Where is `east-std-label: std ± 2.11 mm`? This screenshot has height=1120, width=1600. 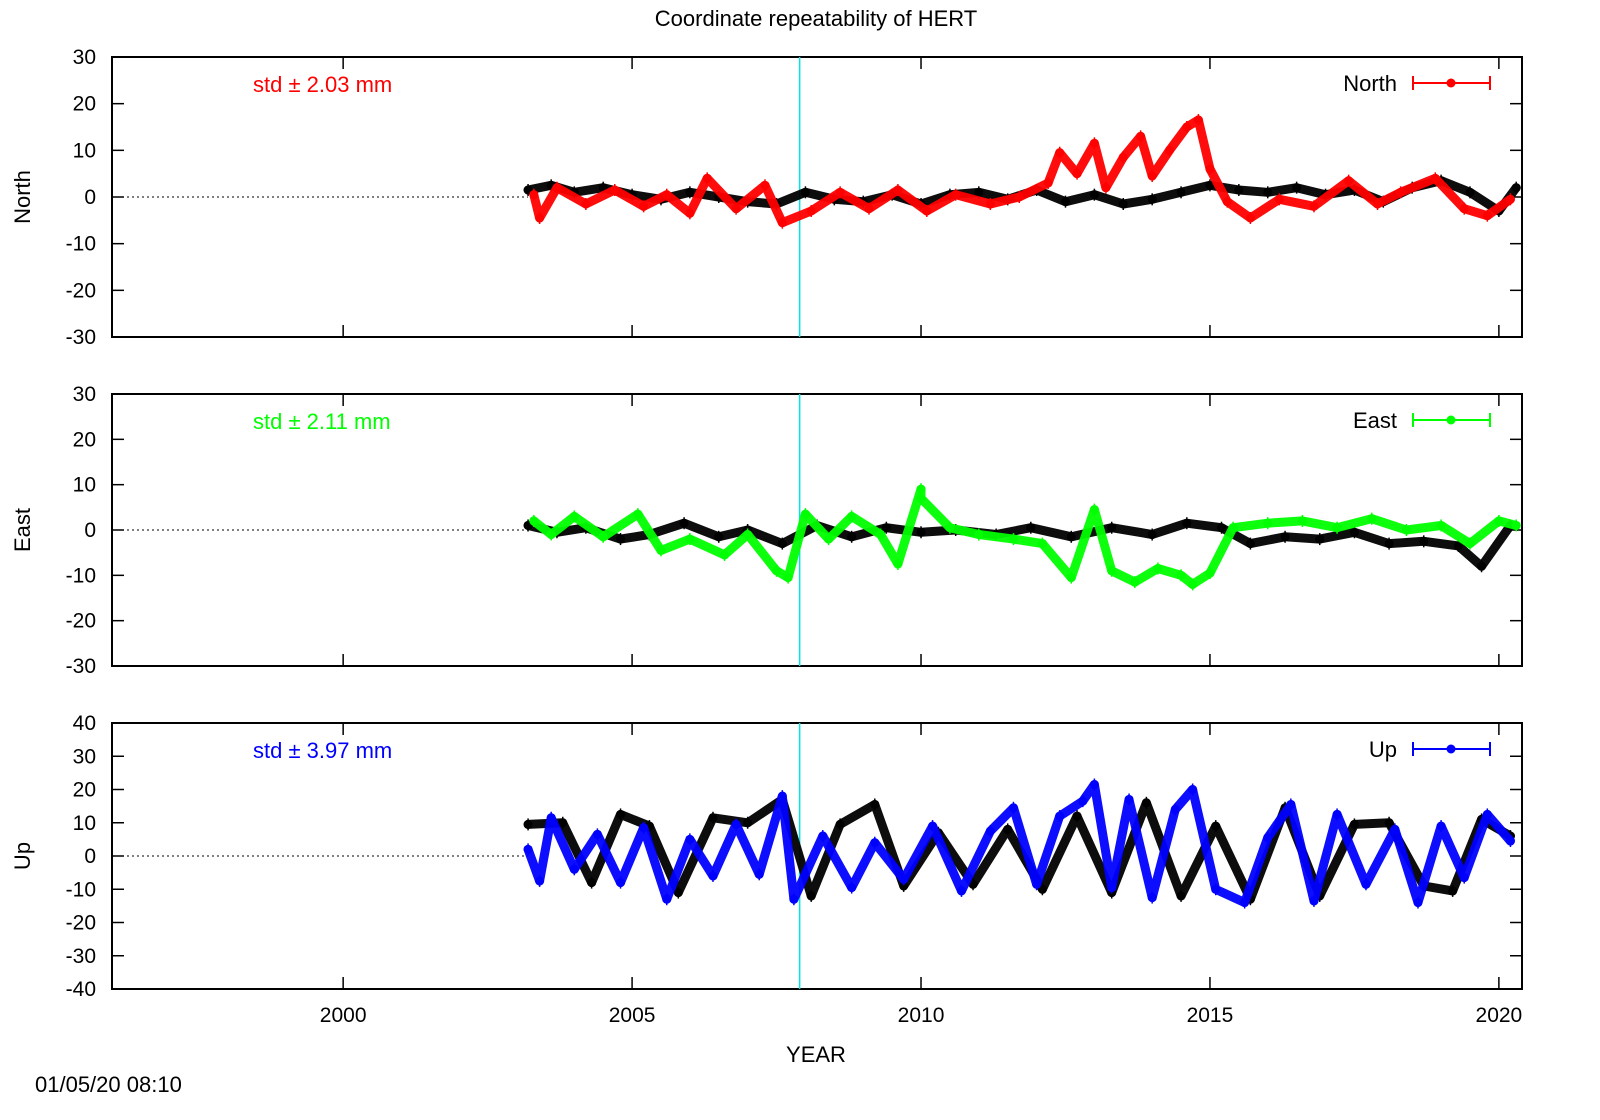
east-std-label: std ± 2.11 mm is located at coordinates (322, 421).